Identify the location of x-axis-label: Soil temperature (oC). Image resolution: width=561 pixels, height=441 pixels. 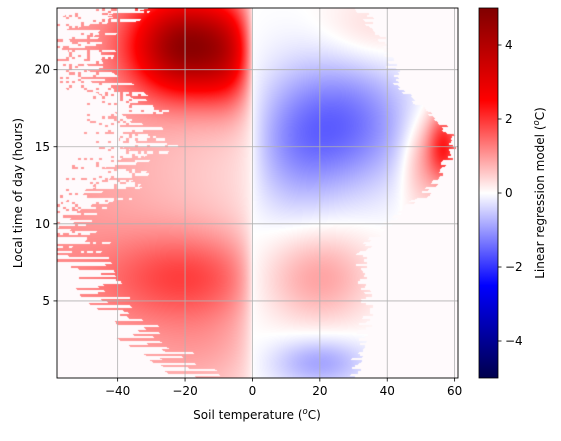
(257, 414).